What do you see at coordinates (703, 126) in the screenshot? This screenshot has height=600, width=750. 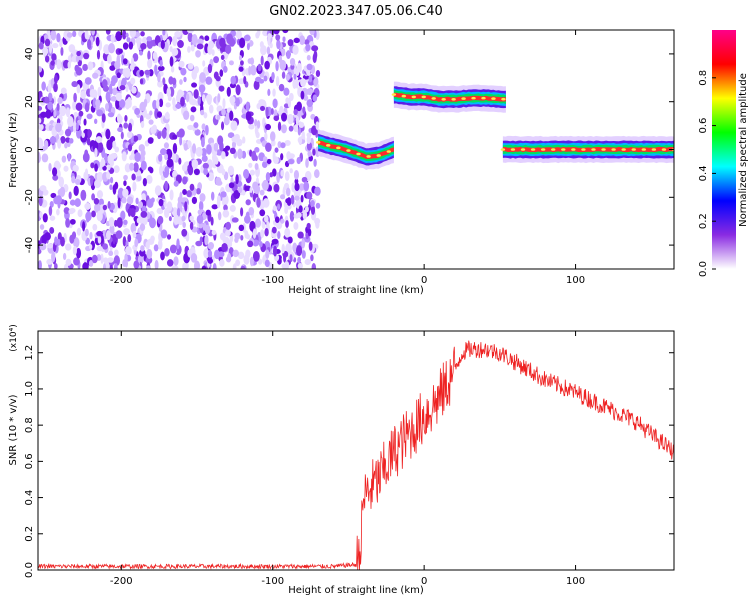 I see `colorbar-tick-label: 0.6` at bounding box center [703, 126].